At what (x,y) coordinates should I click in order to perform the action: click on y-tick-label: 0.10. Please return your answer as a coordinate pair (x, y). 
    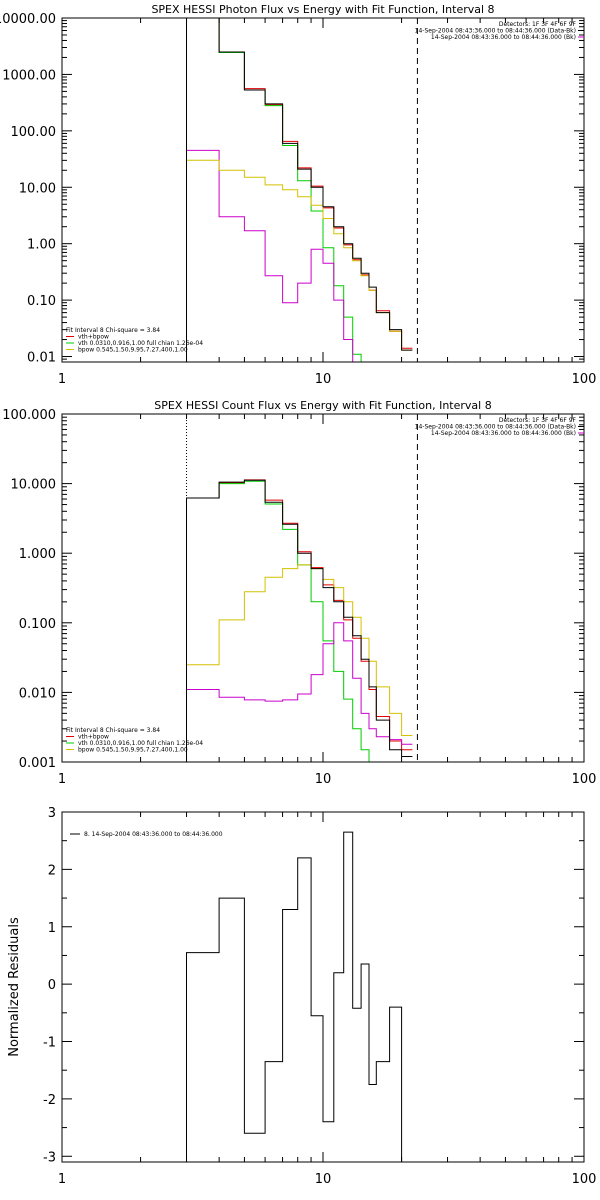
    Looking at the image, I should click on (41, 301).